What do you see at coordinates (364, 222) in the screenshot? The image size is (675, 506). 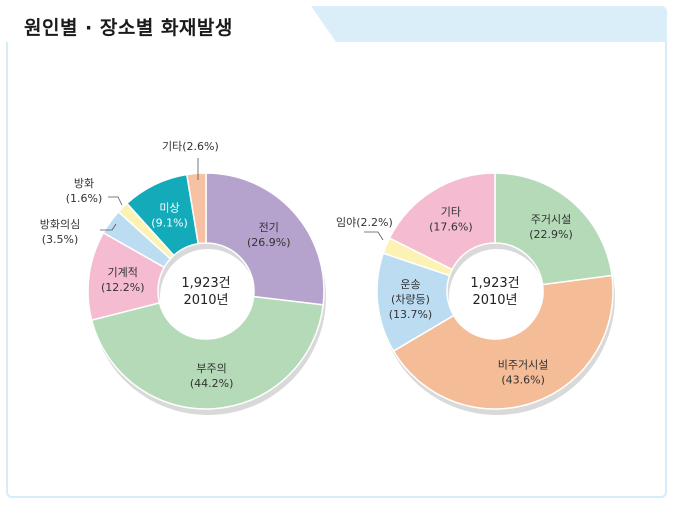 I see `donut-2-label-4: 임야(2.2%)` at bounding box center [364, 222].